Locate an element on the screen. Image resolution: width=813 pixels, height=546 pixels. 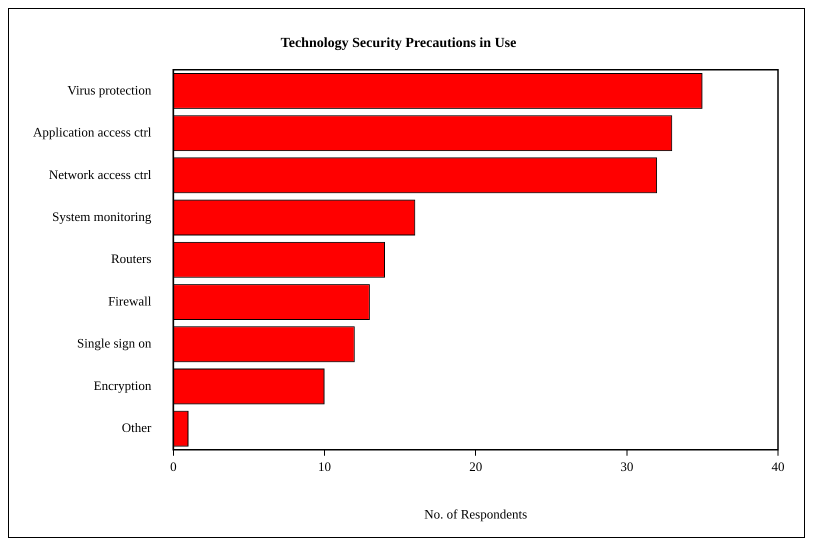
x-tick-label: 10 is located at coordinates (325, 466).